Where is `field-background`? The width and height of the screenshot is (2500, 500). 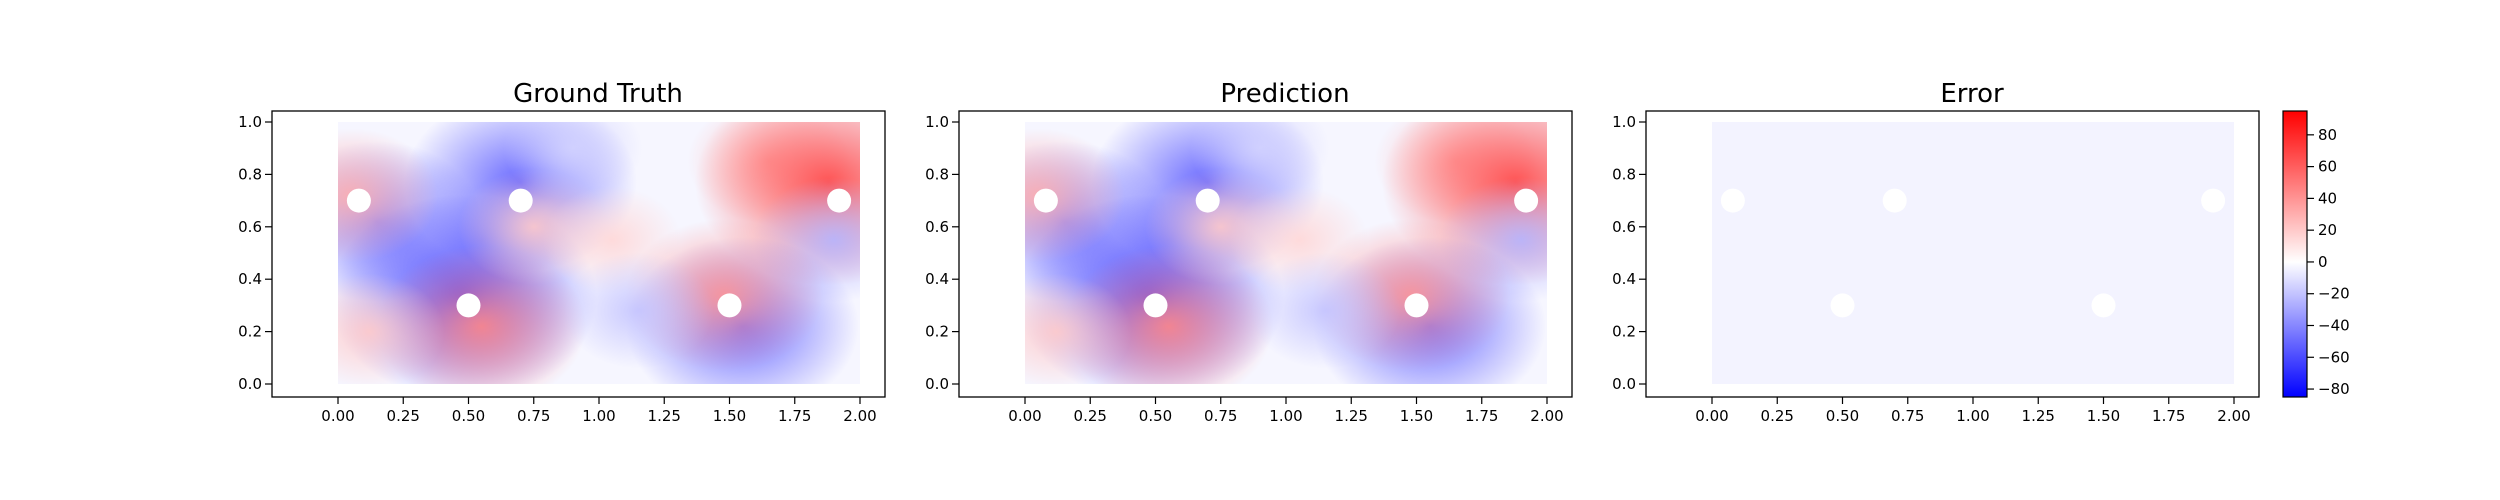 field-background is located at coordinates (1973, 253).